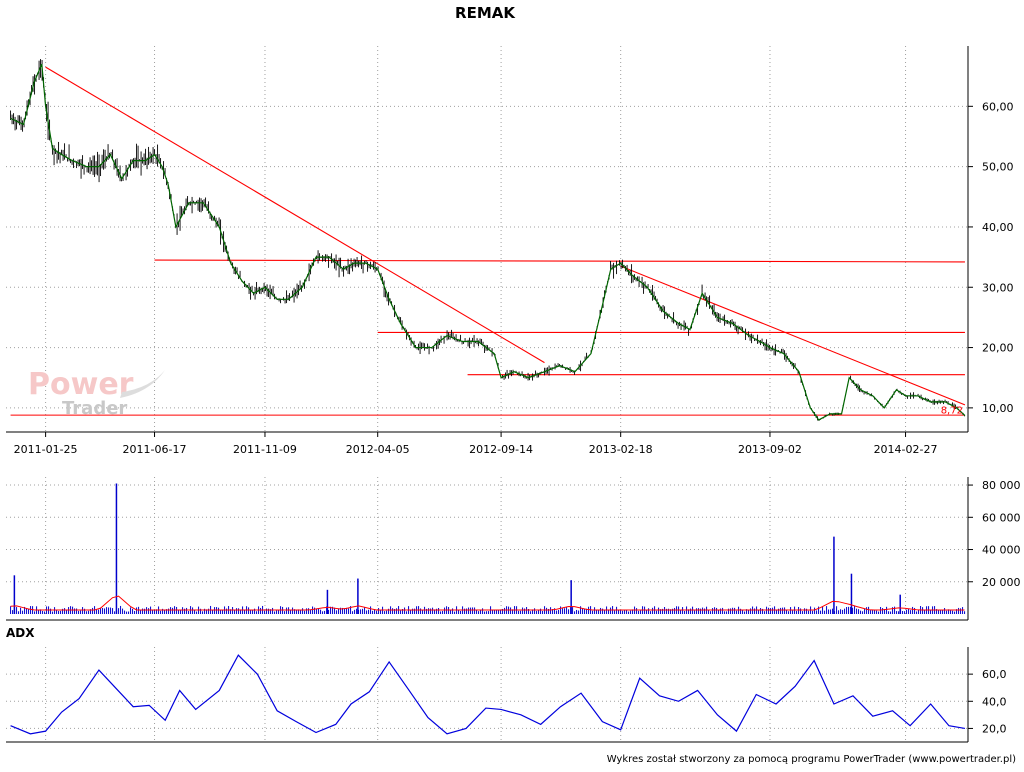  I want to click on price-y-tick-label: 10,00, so click(998, 408).